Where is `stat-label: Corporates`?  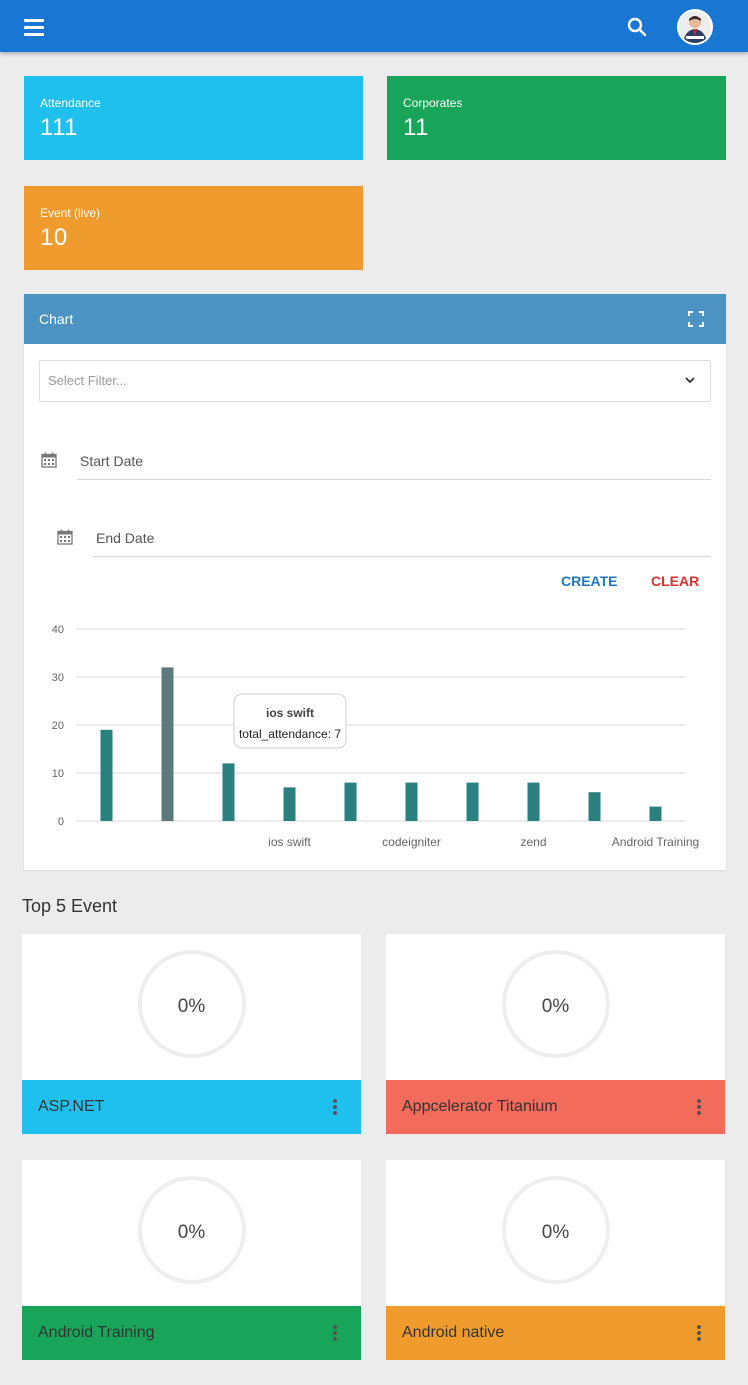
stat-label: Corporates is located at coordinates (433, 103).